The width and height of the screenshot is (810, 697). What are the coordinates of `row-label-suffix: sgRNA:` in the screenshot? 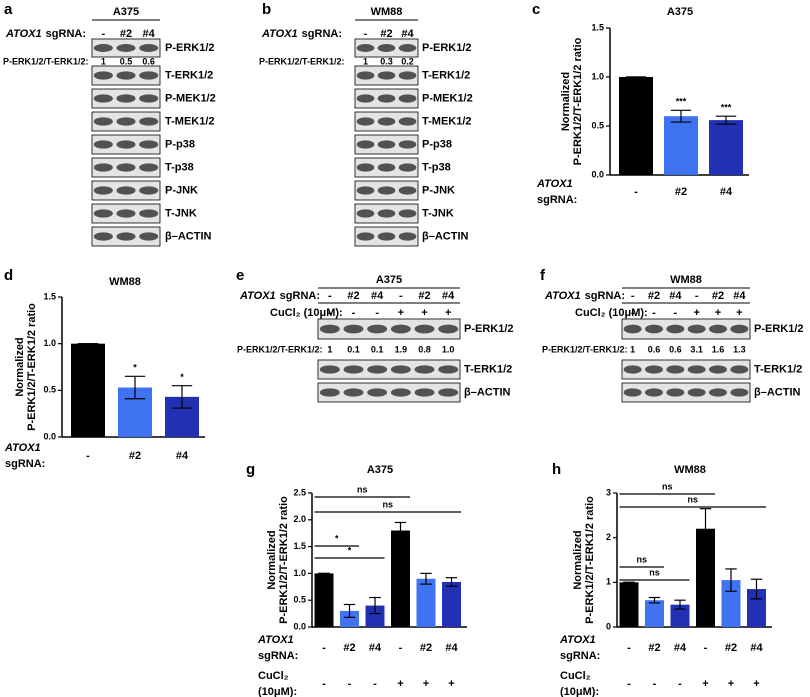 It's located at (605, 296).